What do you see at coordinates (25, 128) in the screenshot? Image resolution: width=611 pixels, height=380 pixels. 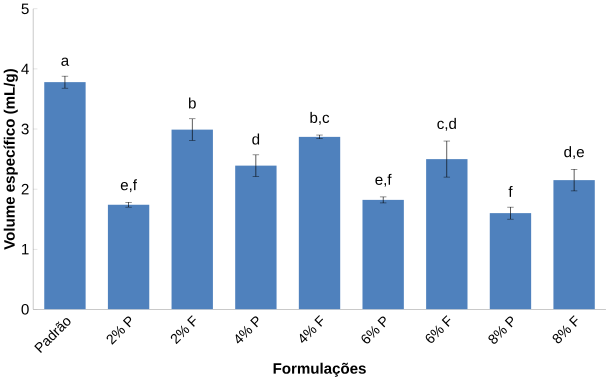 I see `y-tick-label: 3` at bounding box center [25, 128].